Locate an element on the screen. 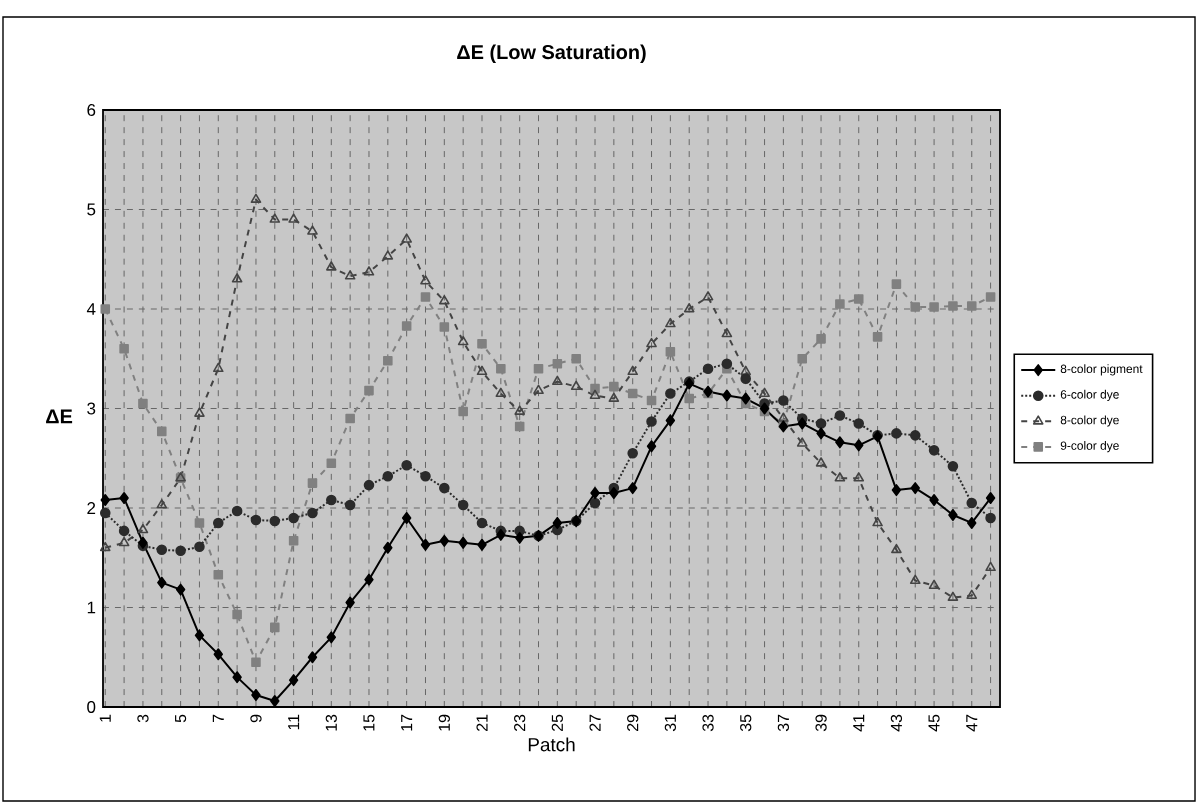 The height and width of the screenshot is (810, 1199). x-tick-label: 45 is located at coordinates (934, 723).